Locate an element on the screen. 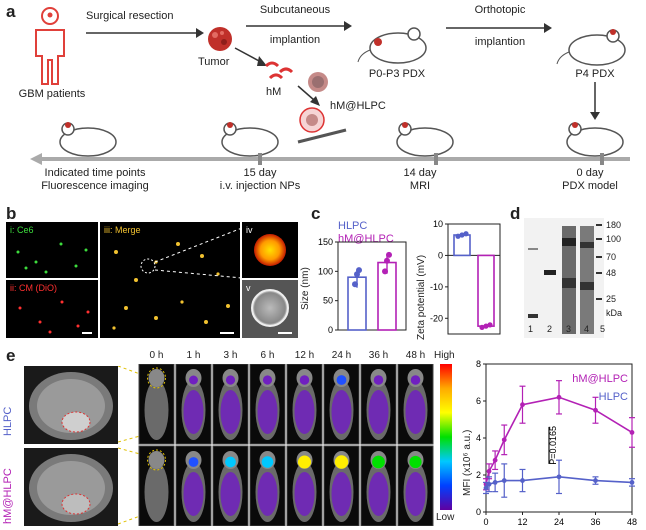  mfi-x-tick-label: 12 is located at coordinates (522, 522).